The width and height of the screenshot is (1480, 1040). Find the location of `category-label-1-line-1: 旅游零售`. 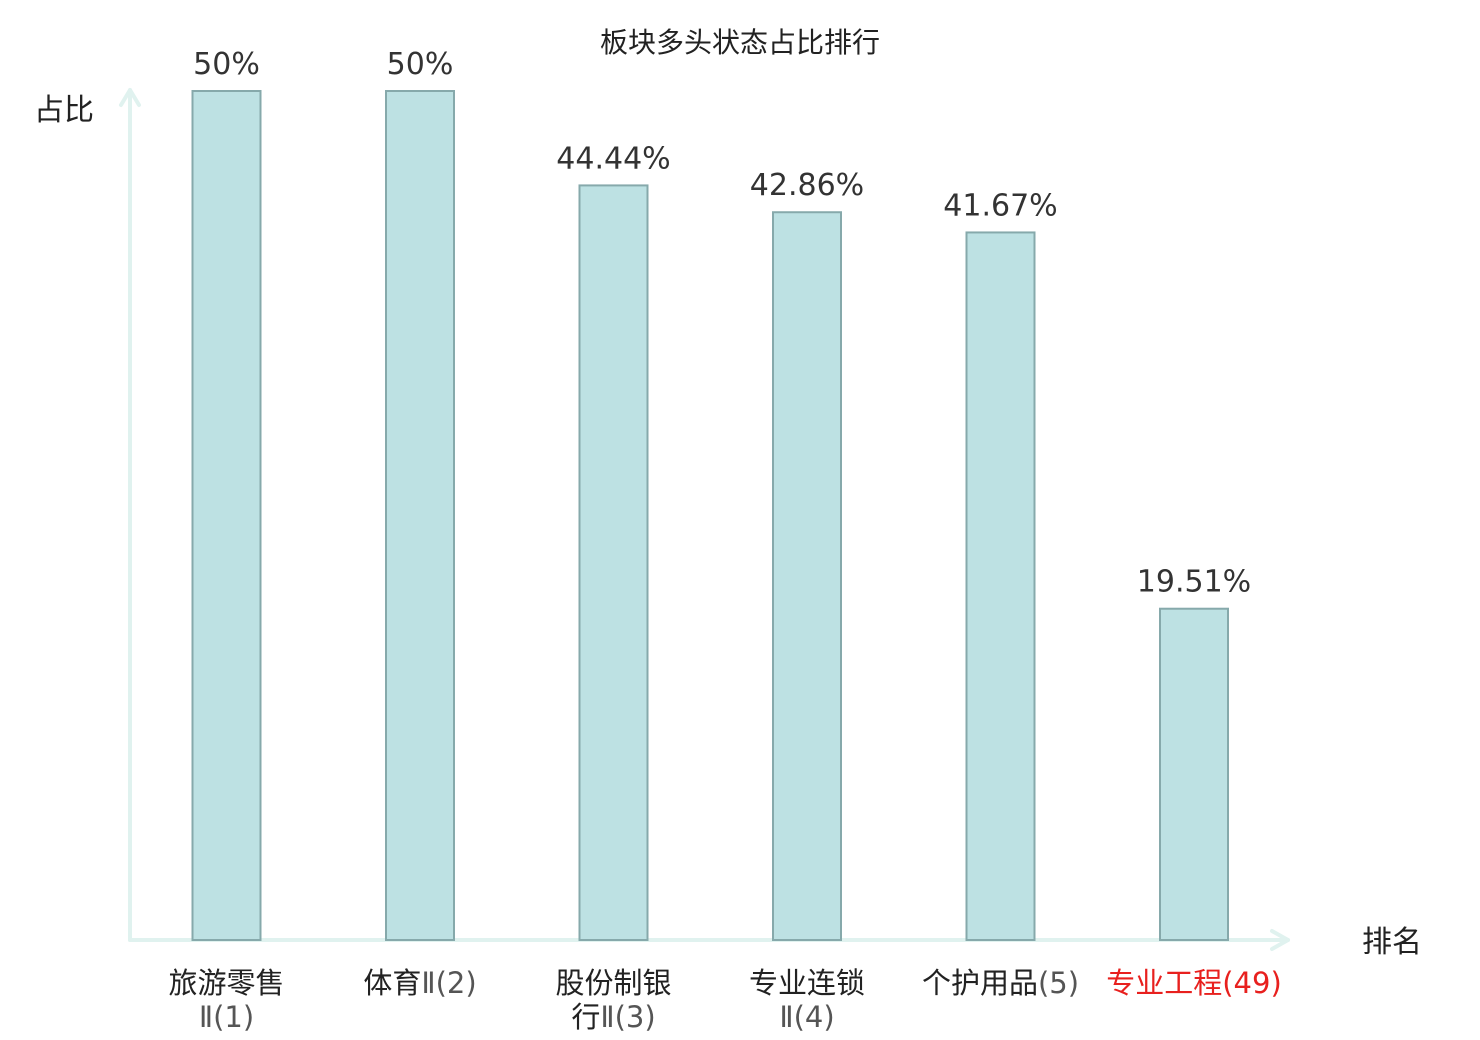

category-label-1-line-1: 旅游零售 is located at coordinates (226, 983).